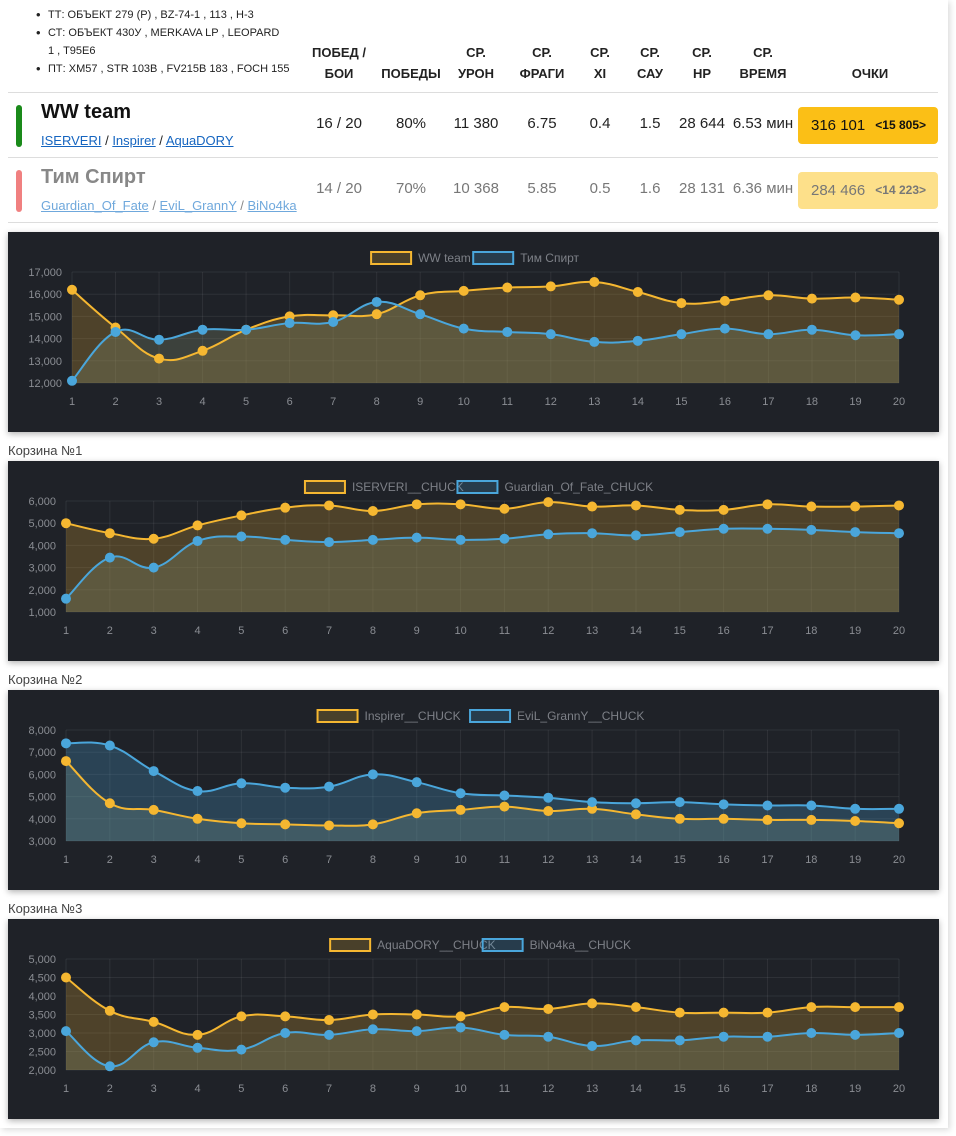 Image resolution: width=956 pixels, height=1136 pixels. I want to click on team-xi: 0.5, so click(600, 188).